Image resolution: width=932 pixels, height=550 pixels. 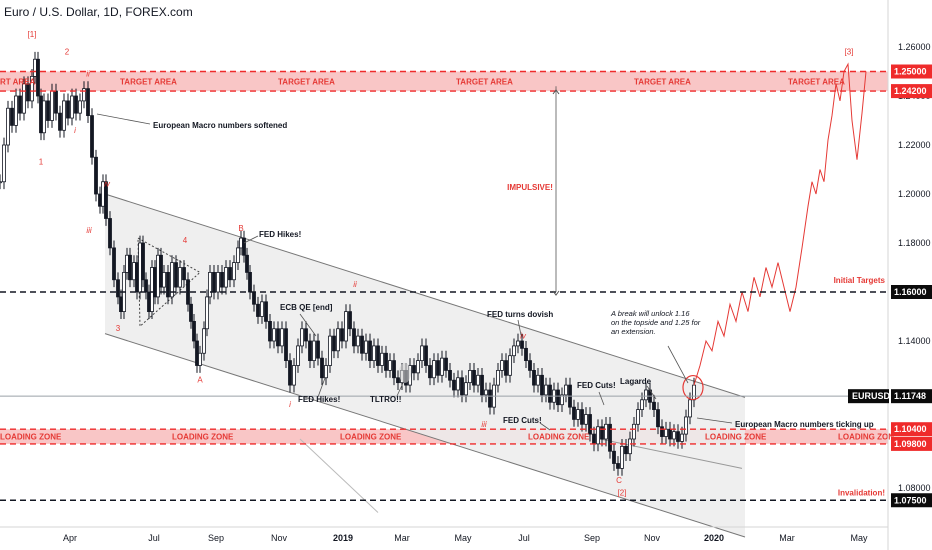 What do you see at coordinates (860, 280) in the screenshot?
I see `initial-targets-label: Initial Targets` at bounding box center [860, 280].